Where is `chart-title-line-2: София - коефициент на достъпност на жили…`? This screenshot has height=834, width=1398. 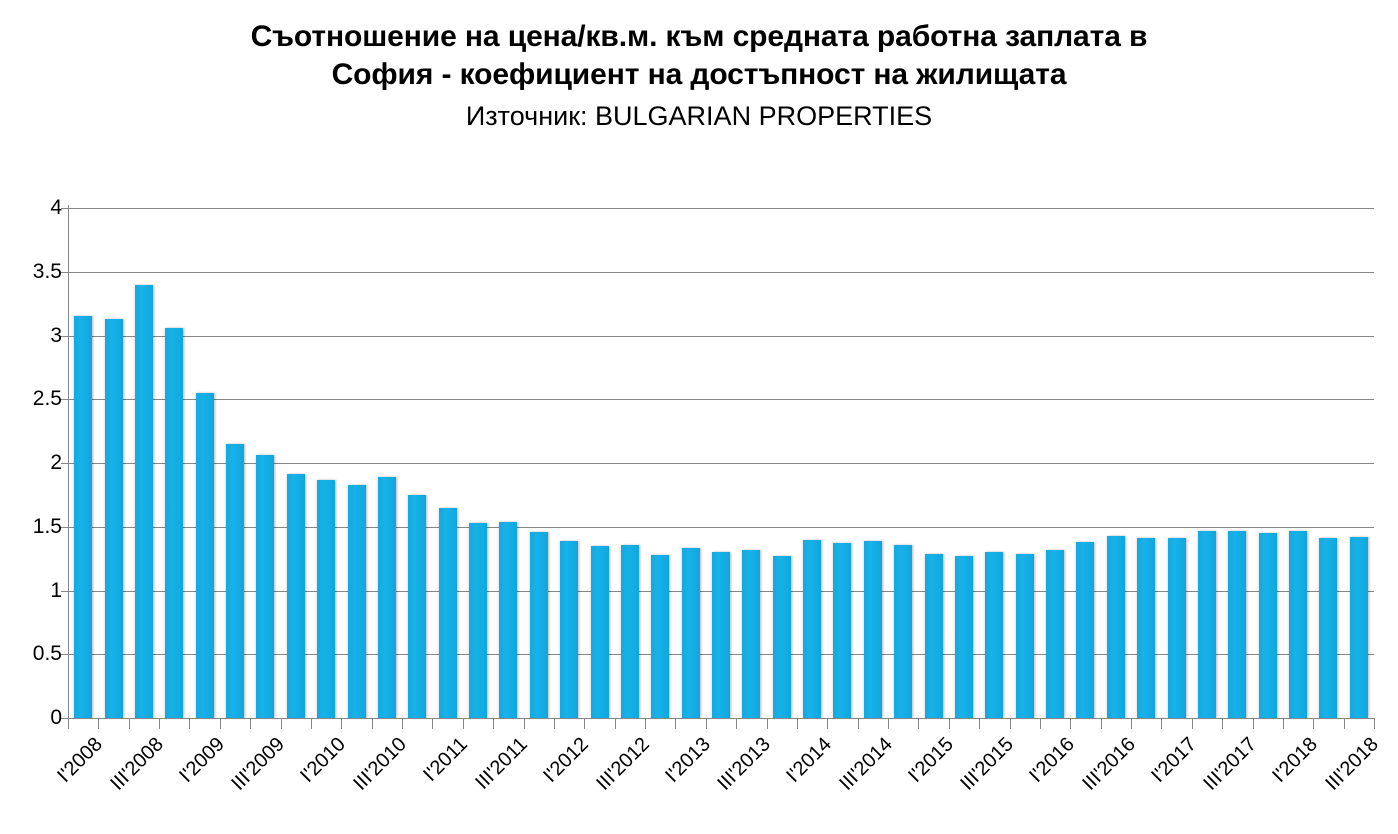
chart-title-line-2: София - коефициент на достъпност на жили… is located at coordinates (699, 74).